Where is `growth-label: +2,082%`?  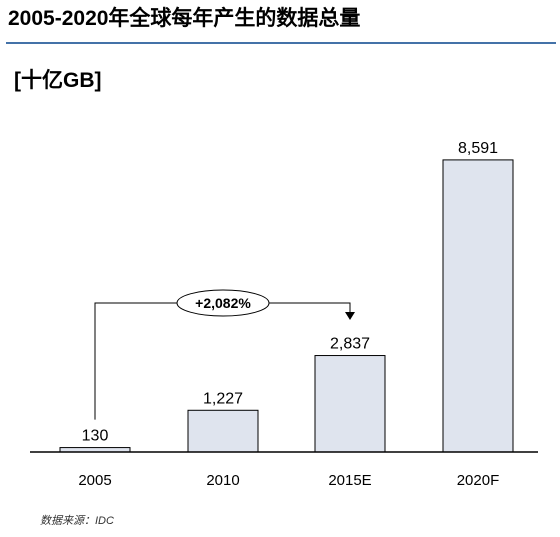 growth-label: +2,082% is located at coordinates (223, 303).